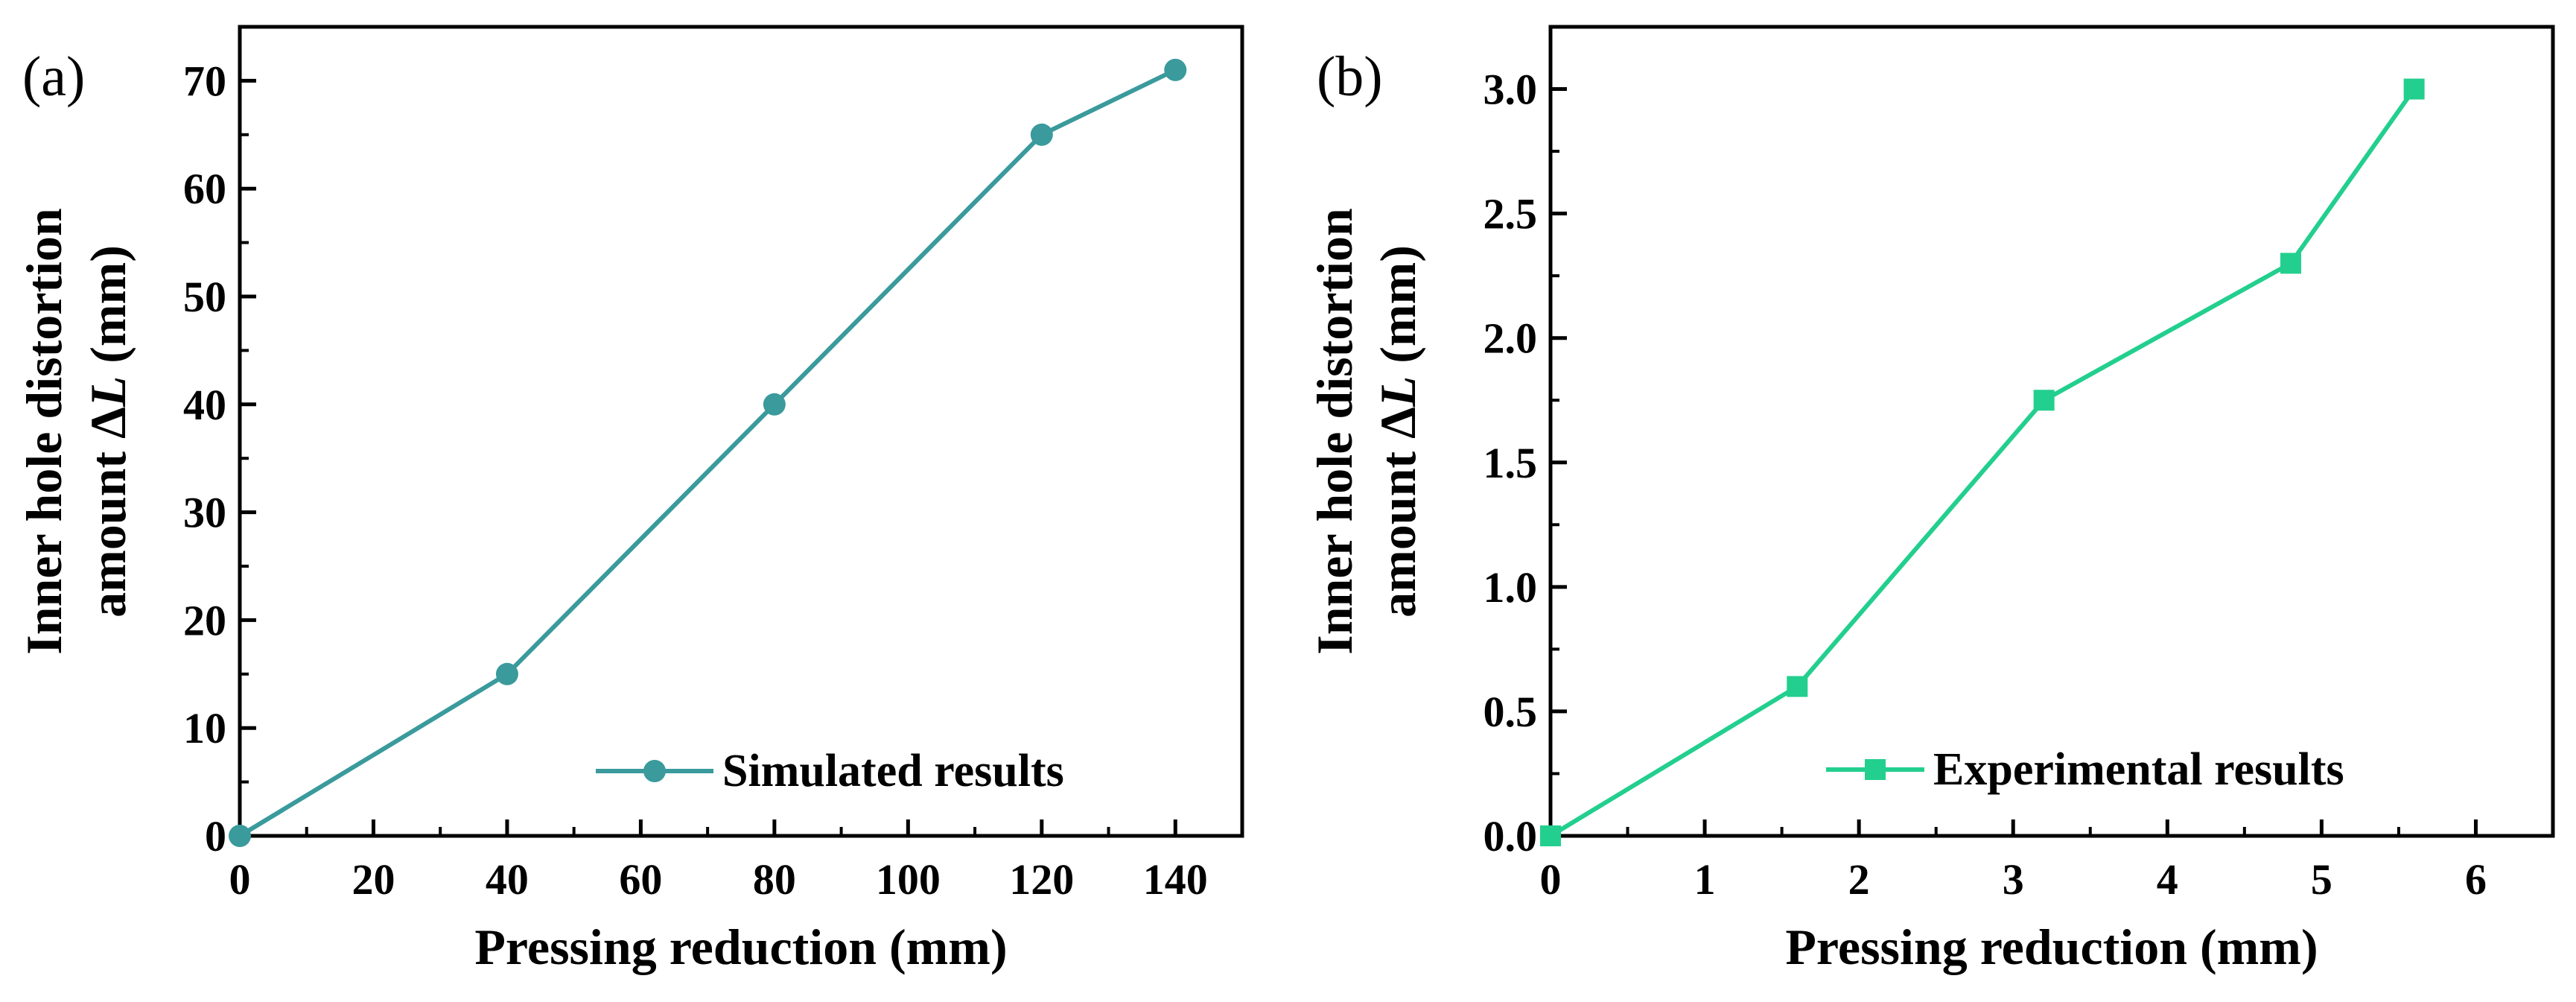  What do you see at coordinates (1510, 214) in the screenshot?
I see `y-tick-label: 2.5` at bounding box center [1510, 214].